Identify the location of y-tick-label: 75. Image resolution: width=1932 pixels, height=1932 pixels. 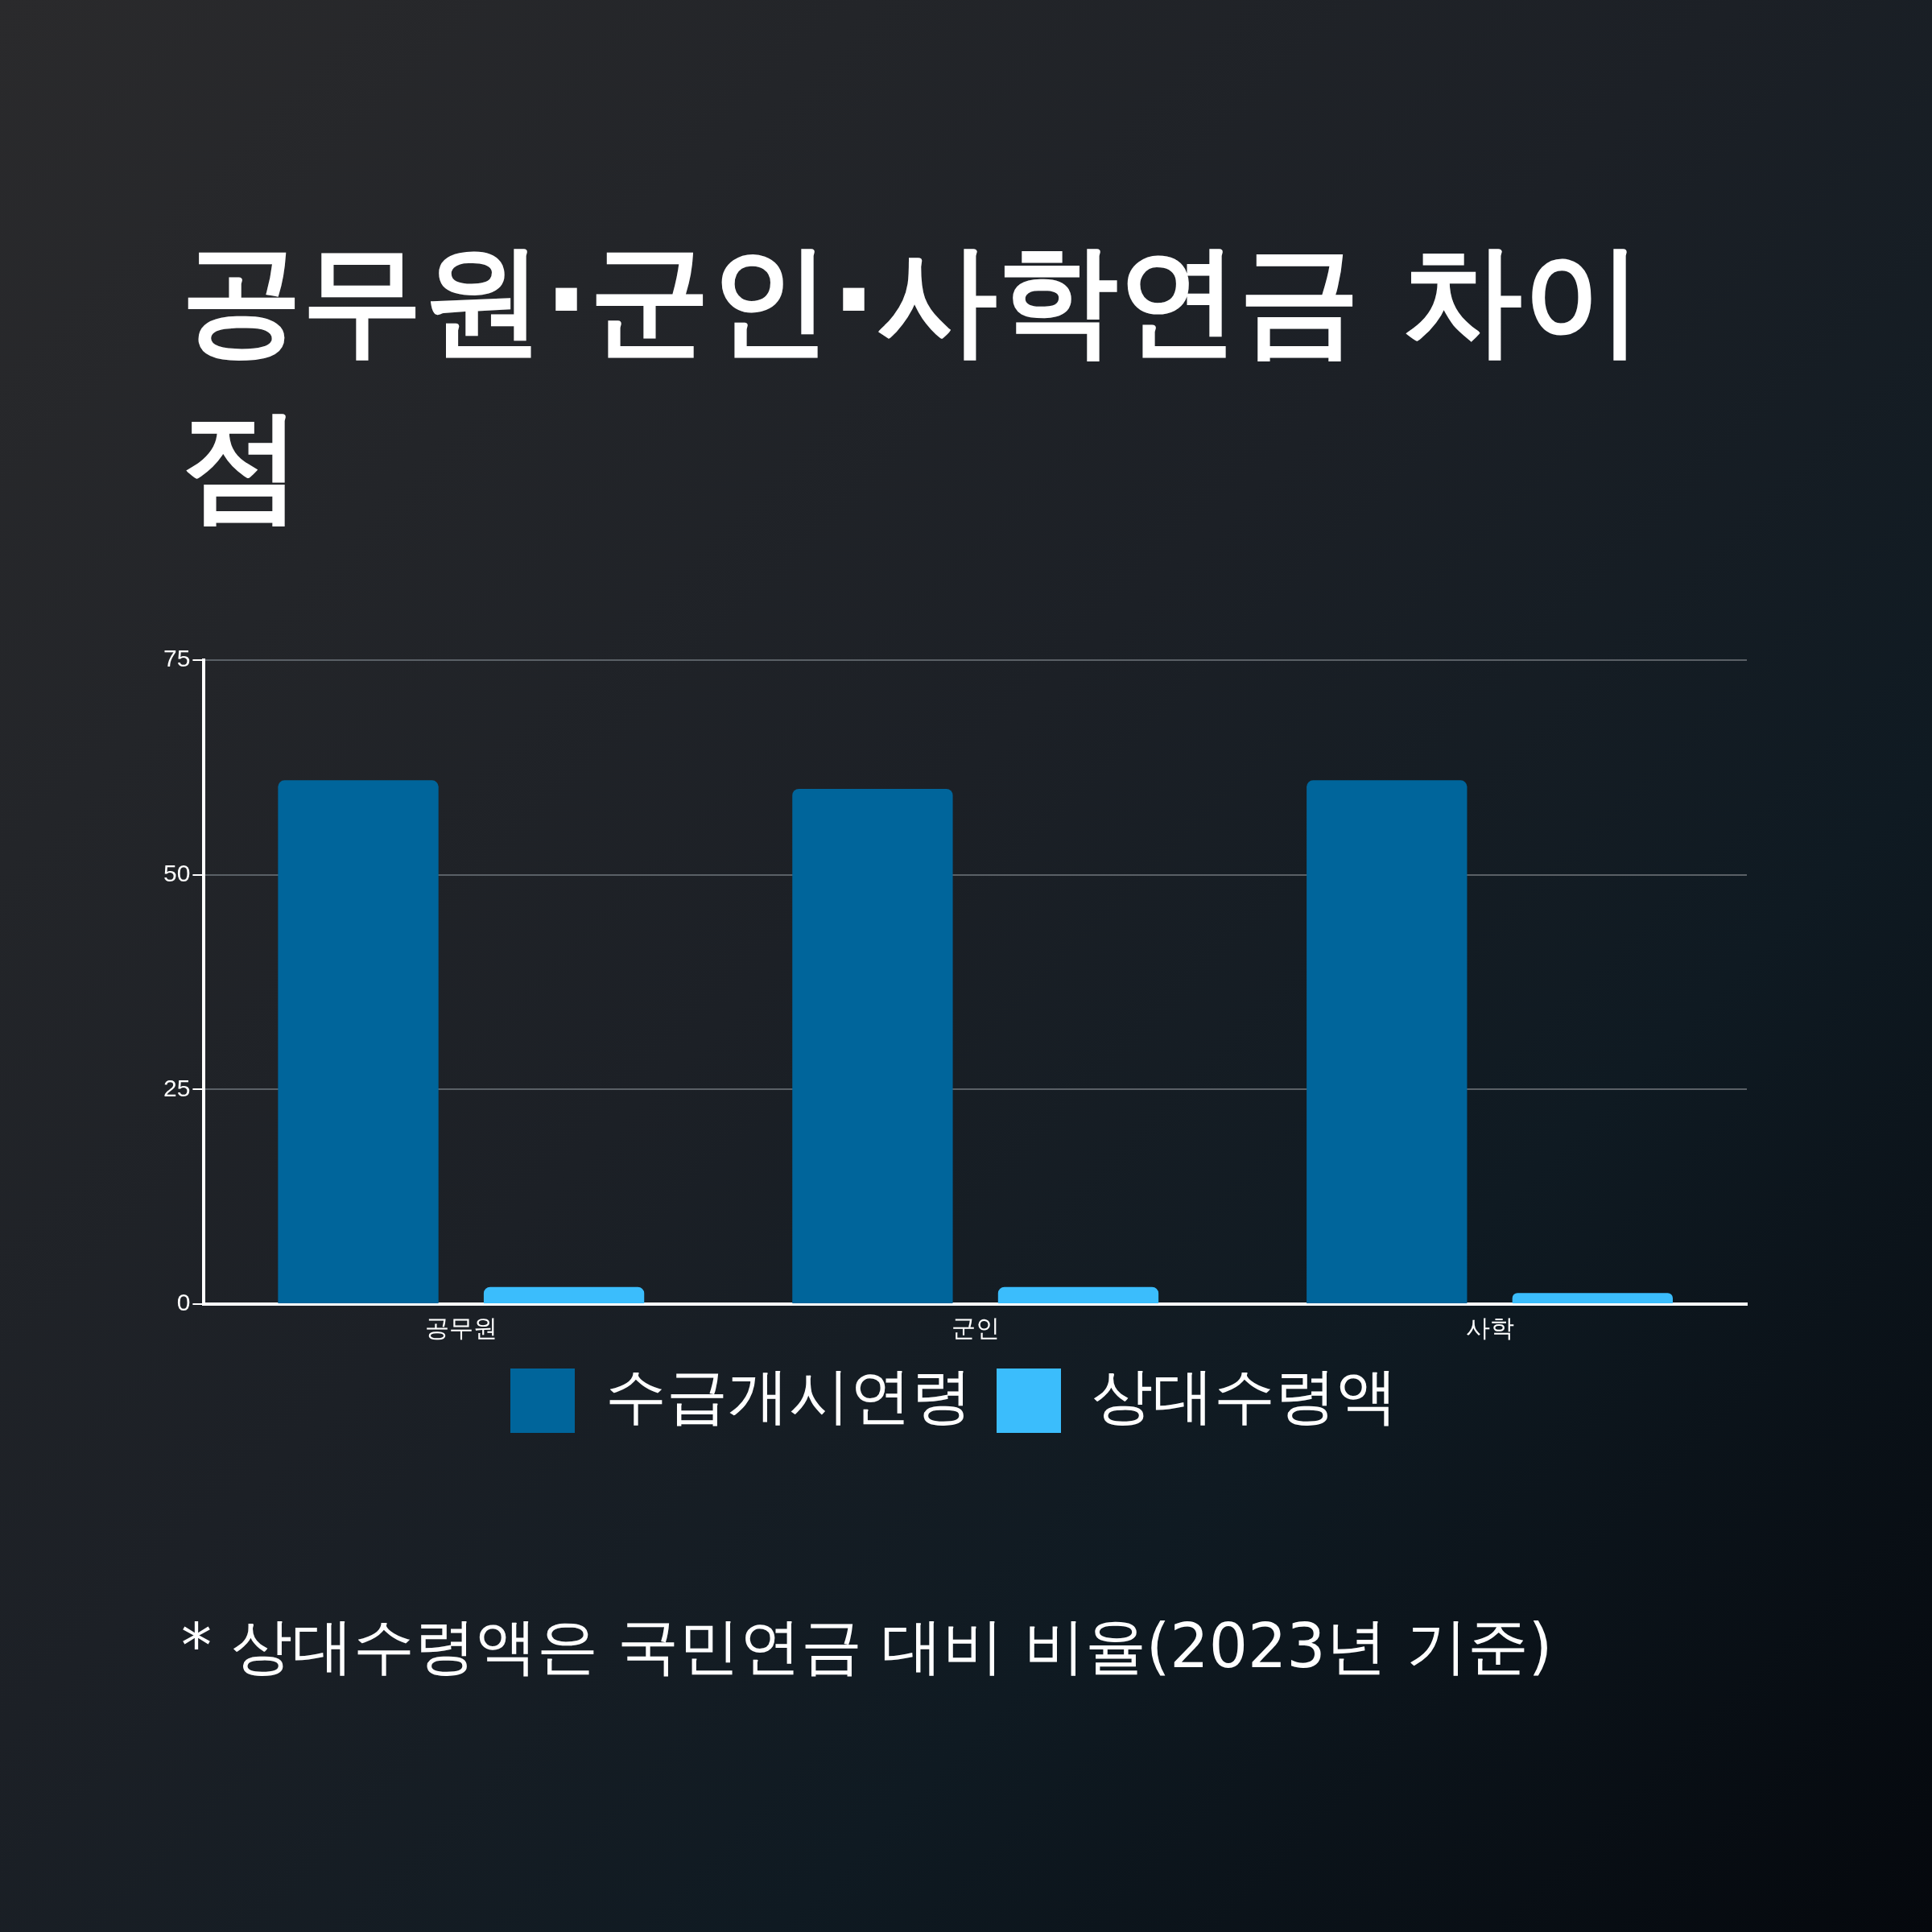
(177, 658).